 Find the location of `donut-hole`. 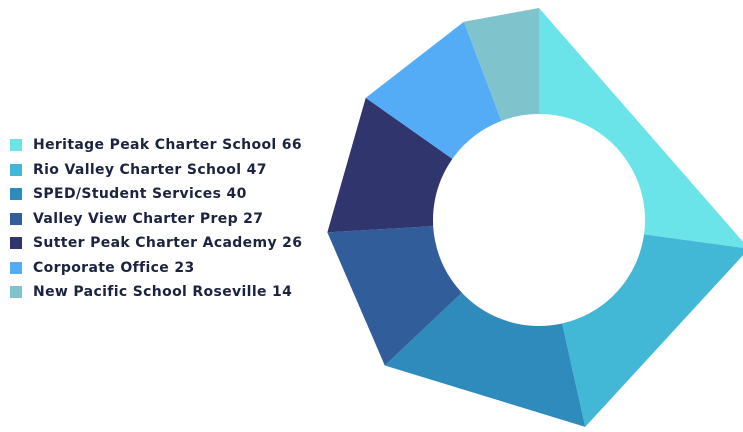

donut-hole is located at coordinates (539, 220).